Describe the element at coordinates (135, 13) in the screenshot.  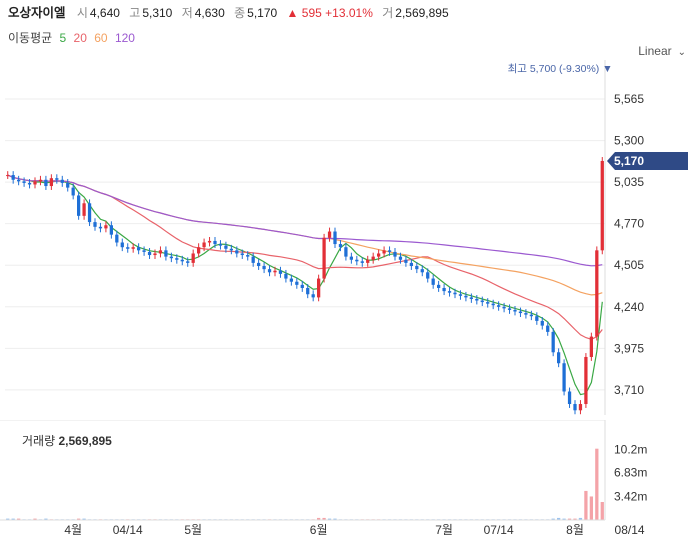
I see `high-label: 고` at that location.